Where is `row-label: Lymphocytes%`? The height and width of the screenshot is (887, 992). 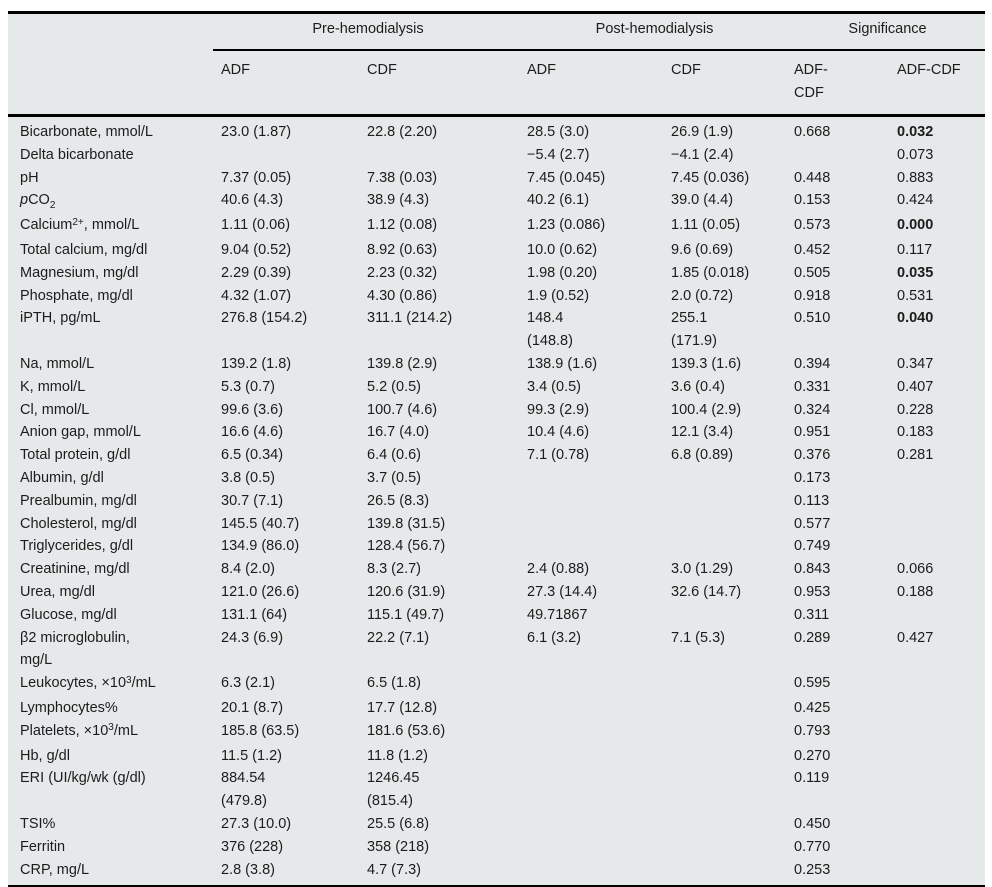
row-label: Lymphocytes% is located at coordinates (69, 707).